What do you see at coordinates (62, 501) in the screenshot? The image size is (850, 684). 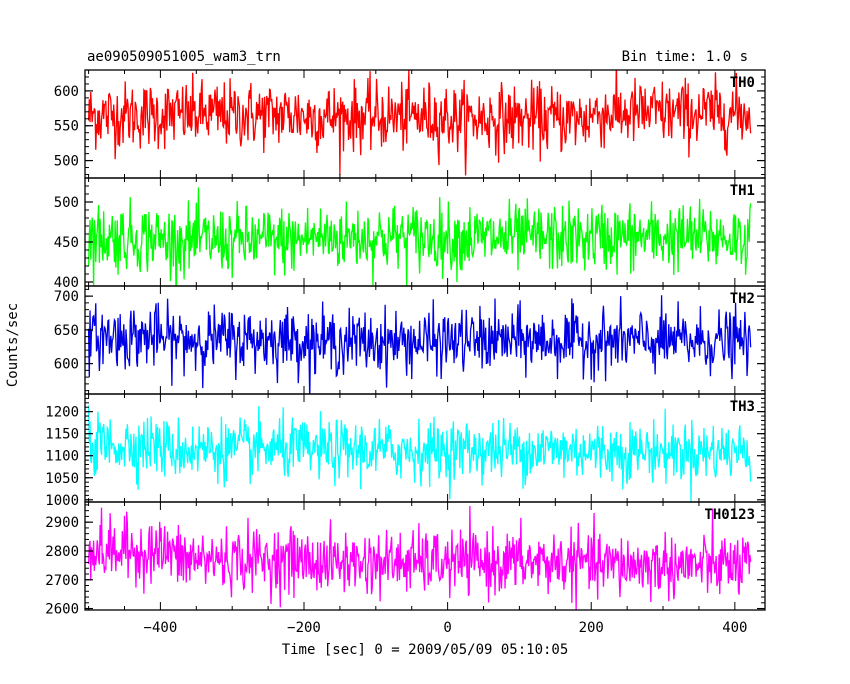 I see `y-tick-label: 1000` at bounding box center [62, 501].